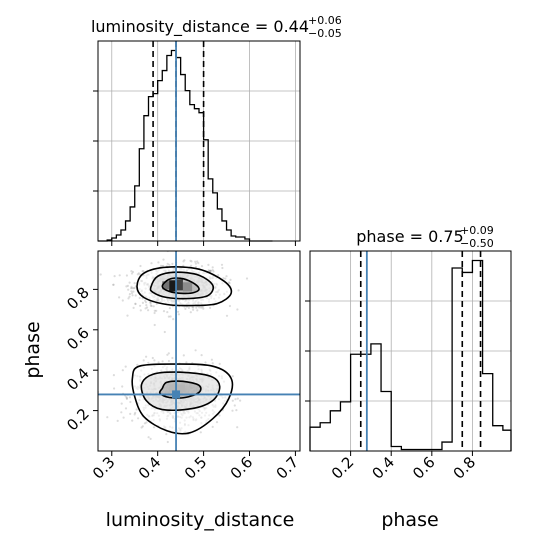 This screenshot has height=550, width=550. I want to click on x-axis-label-luminosity-distance: luminosity_distance, so click(200, 520).